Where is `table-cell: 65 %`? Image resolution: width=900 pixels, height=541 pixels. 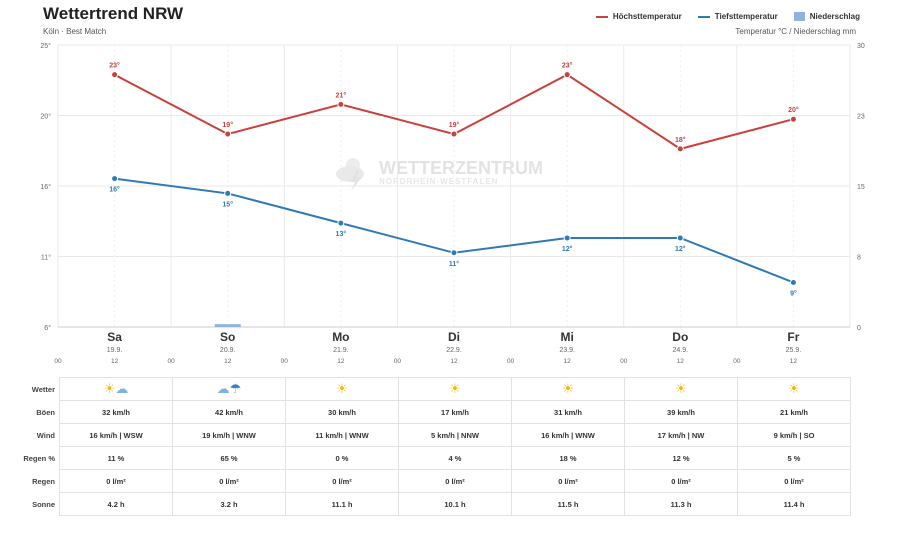 table-cell: 65 % is located at coordinates (229, 458).